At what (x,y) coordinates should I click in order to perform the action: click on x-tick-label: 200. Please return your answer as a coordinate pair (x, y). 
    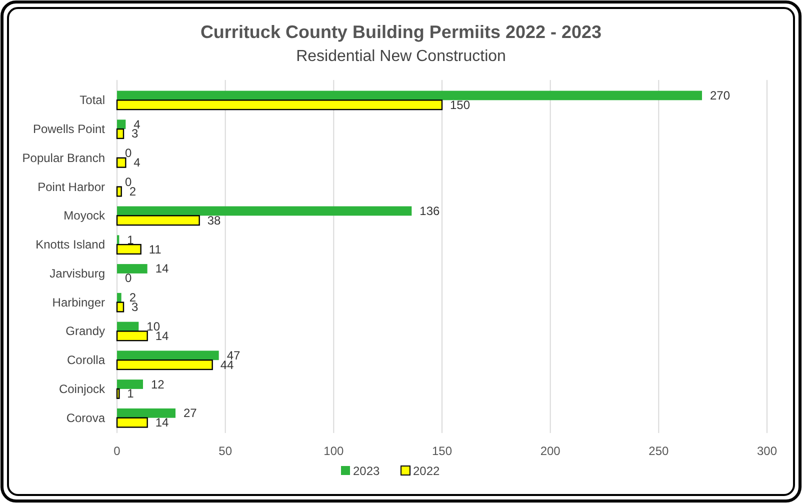
    Looking at the image, I should click on (550, 451).